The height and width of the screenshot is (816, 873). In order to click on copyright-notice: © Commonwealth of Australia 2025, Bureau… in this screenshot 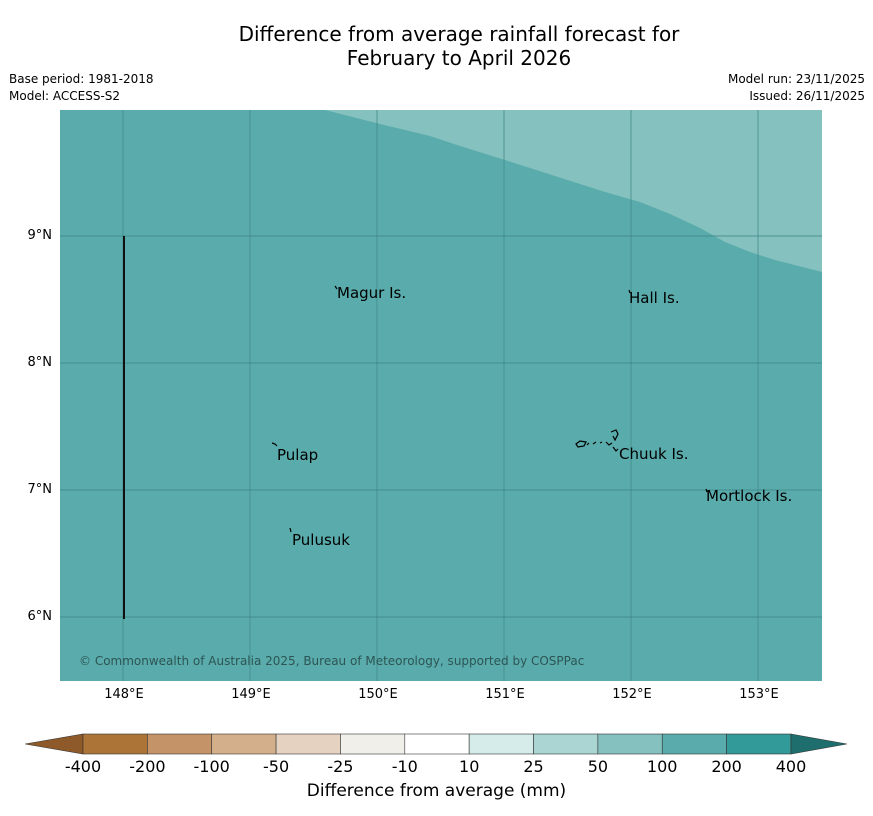, I will do `click(332, 661)`.